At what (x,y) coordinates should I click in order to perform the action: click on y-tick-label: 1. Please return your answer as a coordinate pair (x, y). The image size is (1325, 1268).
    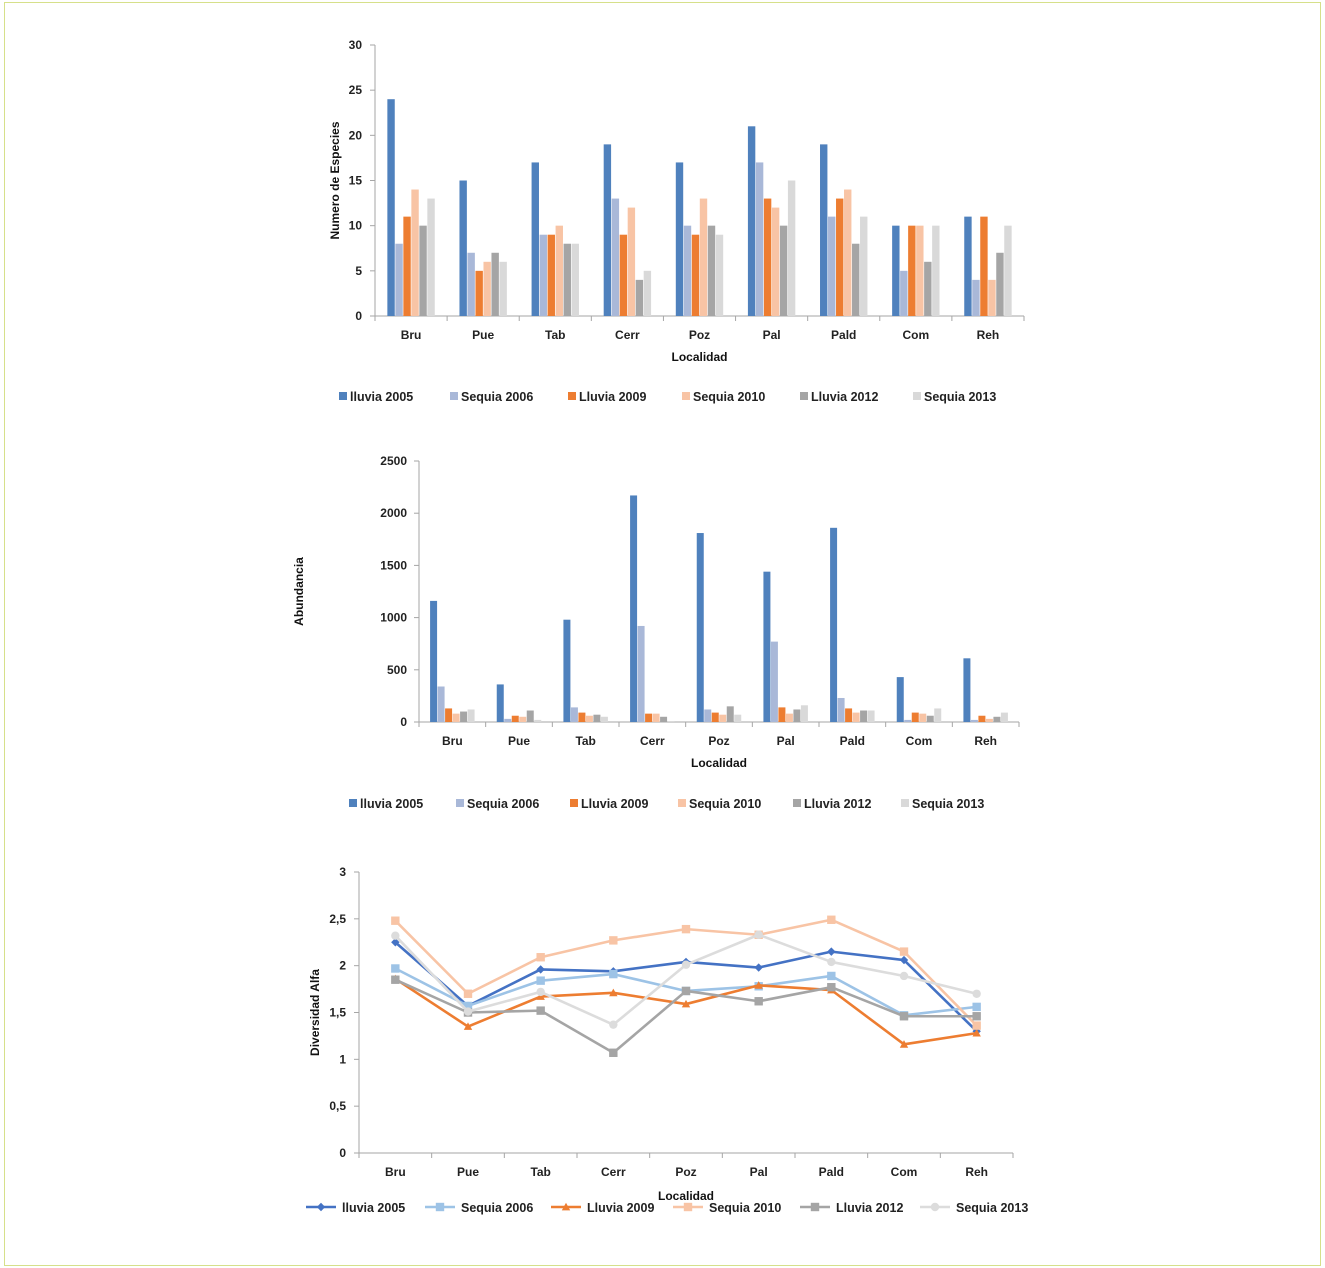
    Looking at the image, I should click on (342, 1059).